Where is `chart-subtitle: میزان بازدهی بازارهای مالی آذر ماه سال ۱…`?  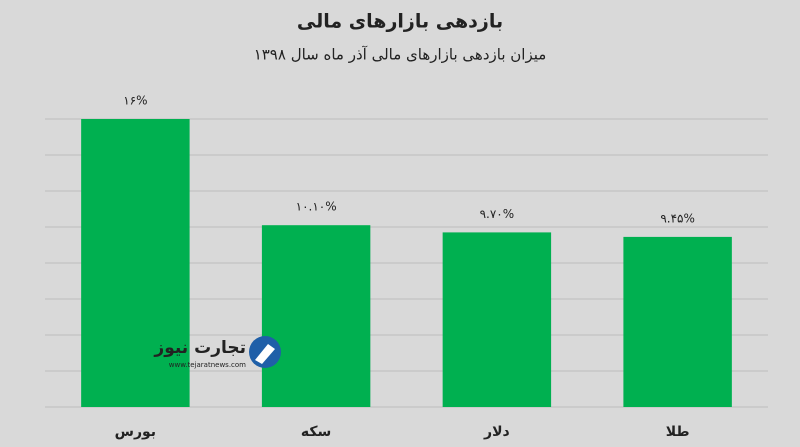 chart-subtitle: میزان بازدهی بازارهای مالی آذر ماه سال ۱… is located at coordinates (400, 55).